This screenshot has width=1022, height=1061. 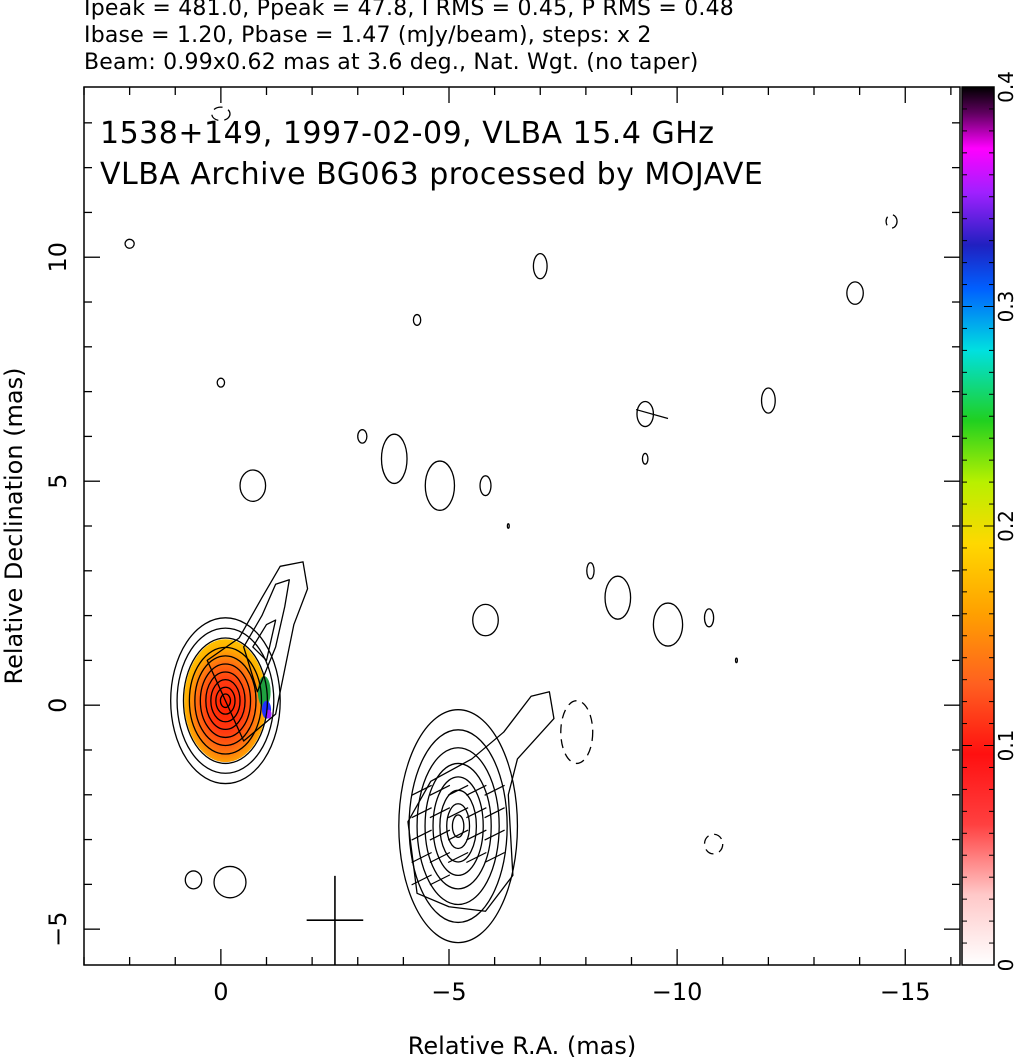 I want to click on knot-tail-contour, so click(x=481, y=801).